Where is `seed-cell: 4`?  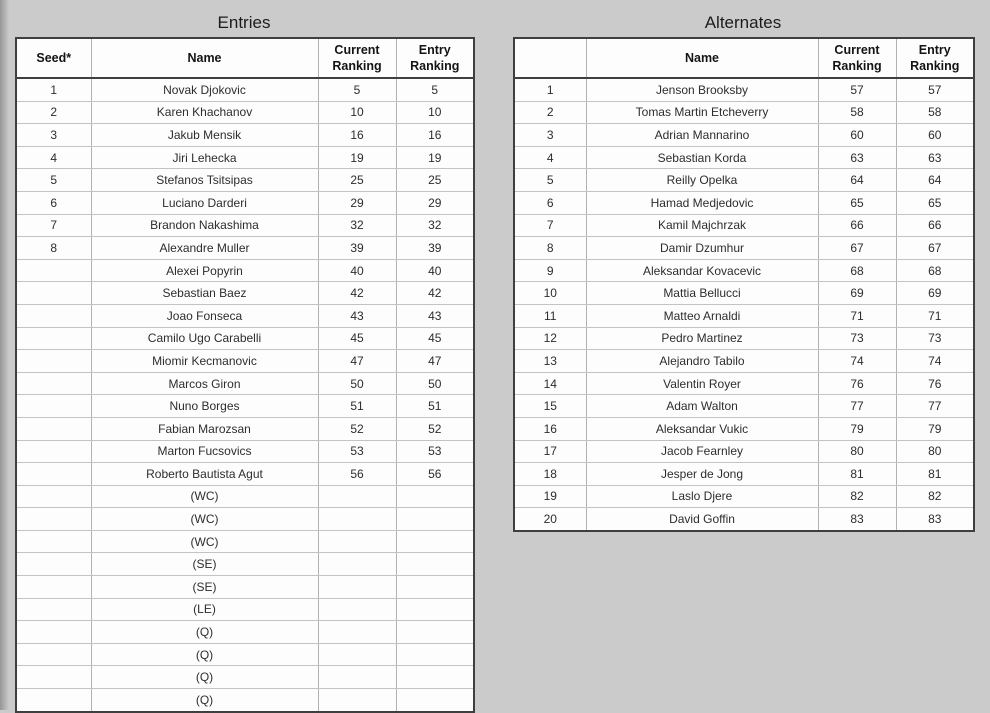
seed-cell: 4 is located at coordinates (550, 157).